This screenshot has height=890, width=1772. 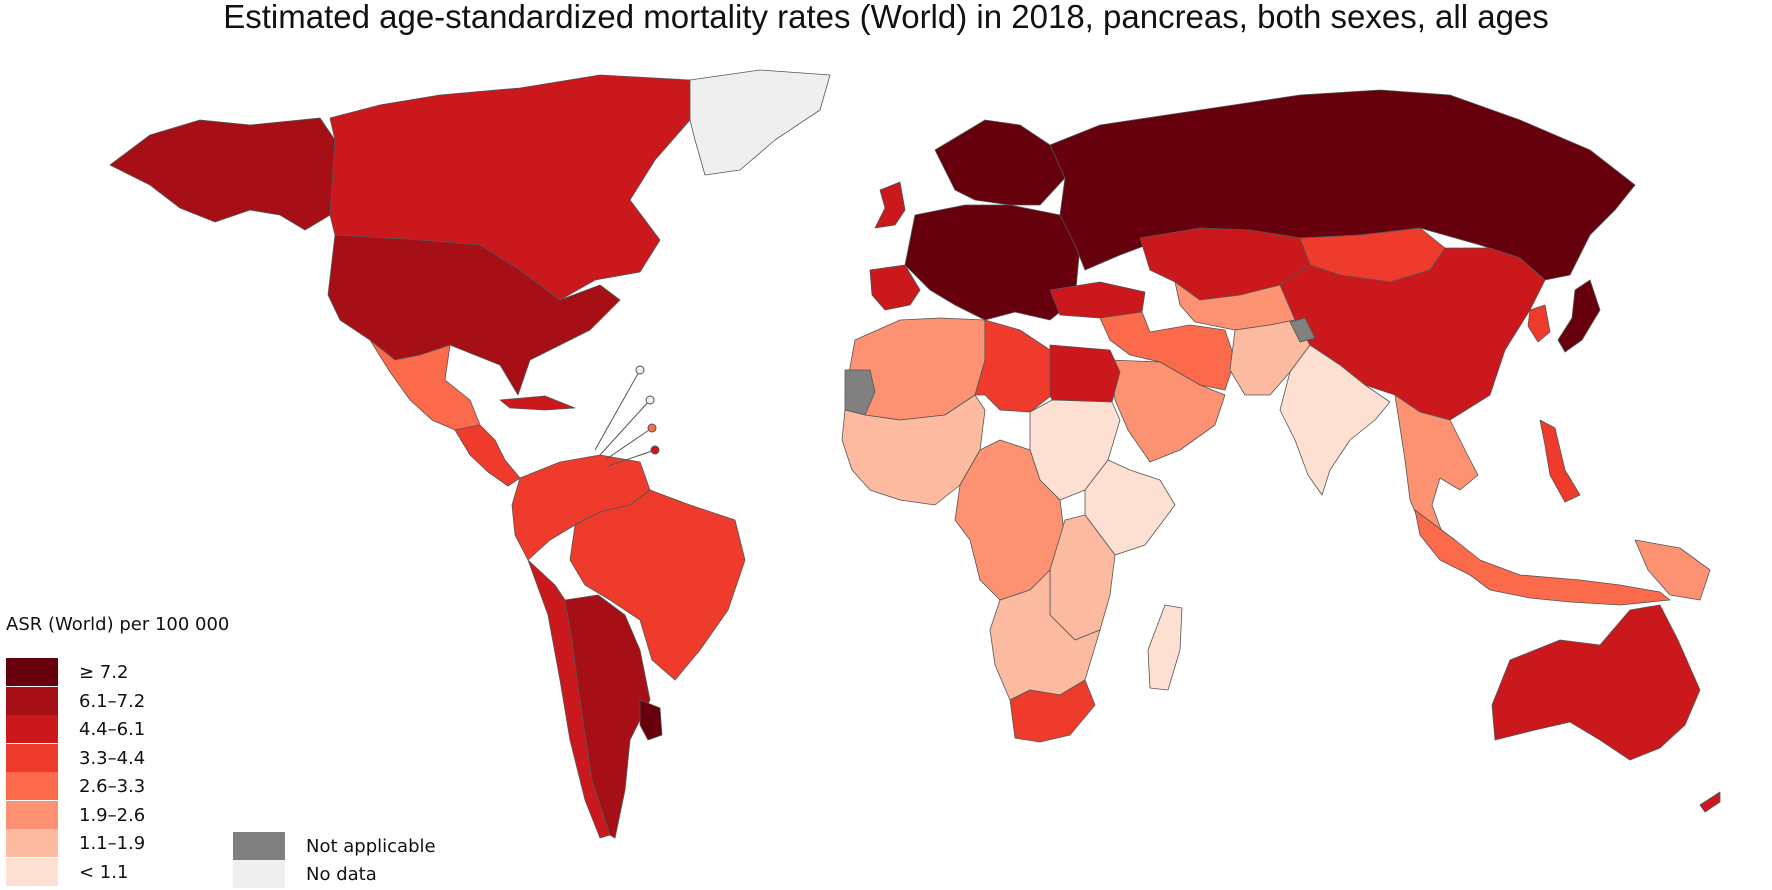 I want to click on region-iberia, so click(x=895, y=287).